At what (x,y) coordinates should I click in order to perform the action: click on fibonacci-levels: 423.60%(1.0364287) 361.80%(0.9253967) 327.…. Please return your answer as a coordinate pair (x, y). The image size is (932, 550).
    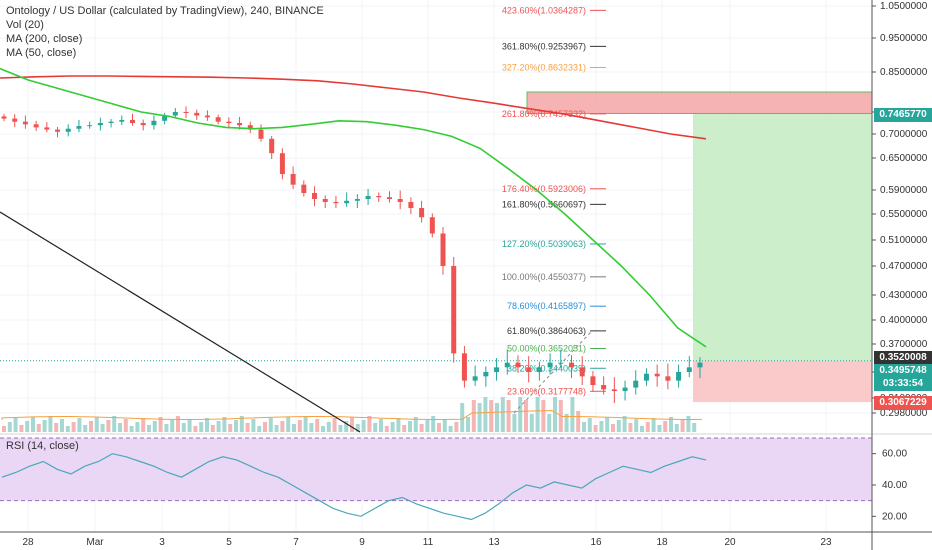
    Looking at the image, I should click on (554, 209).